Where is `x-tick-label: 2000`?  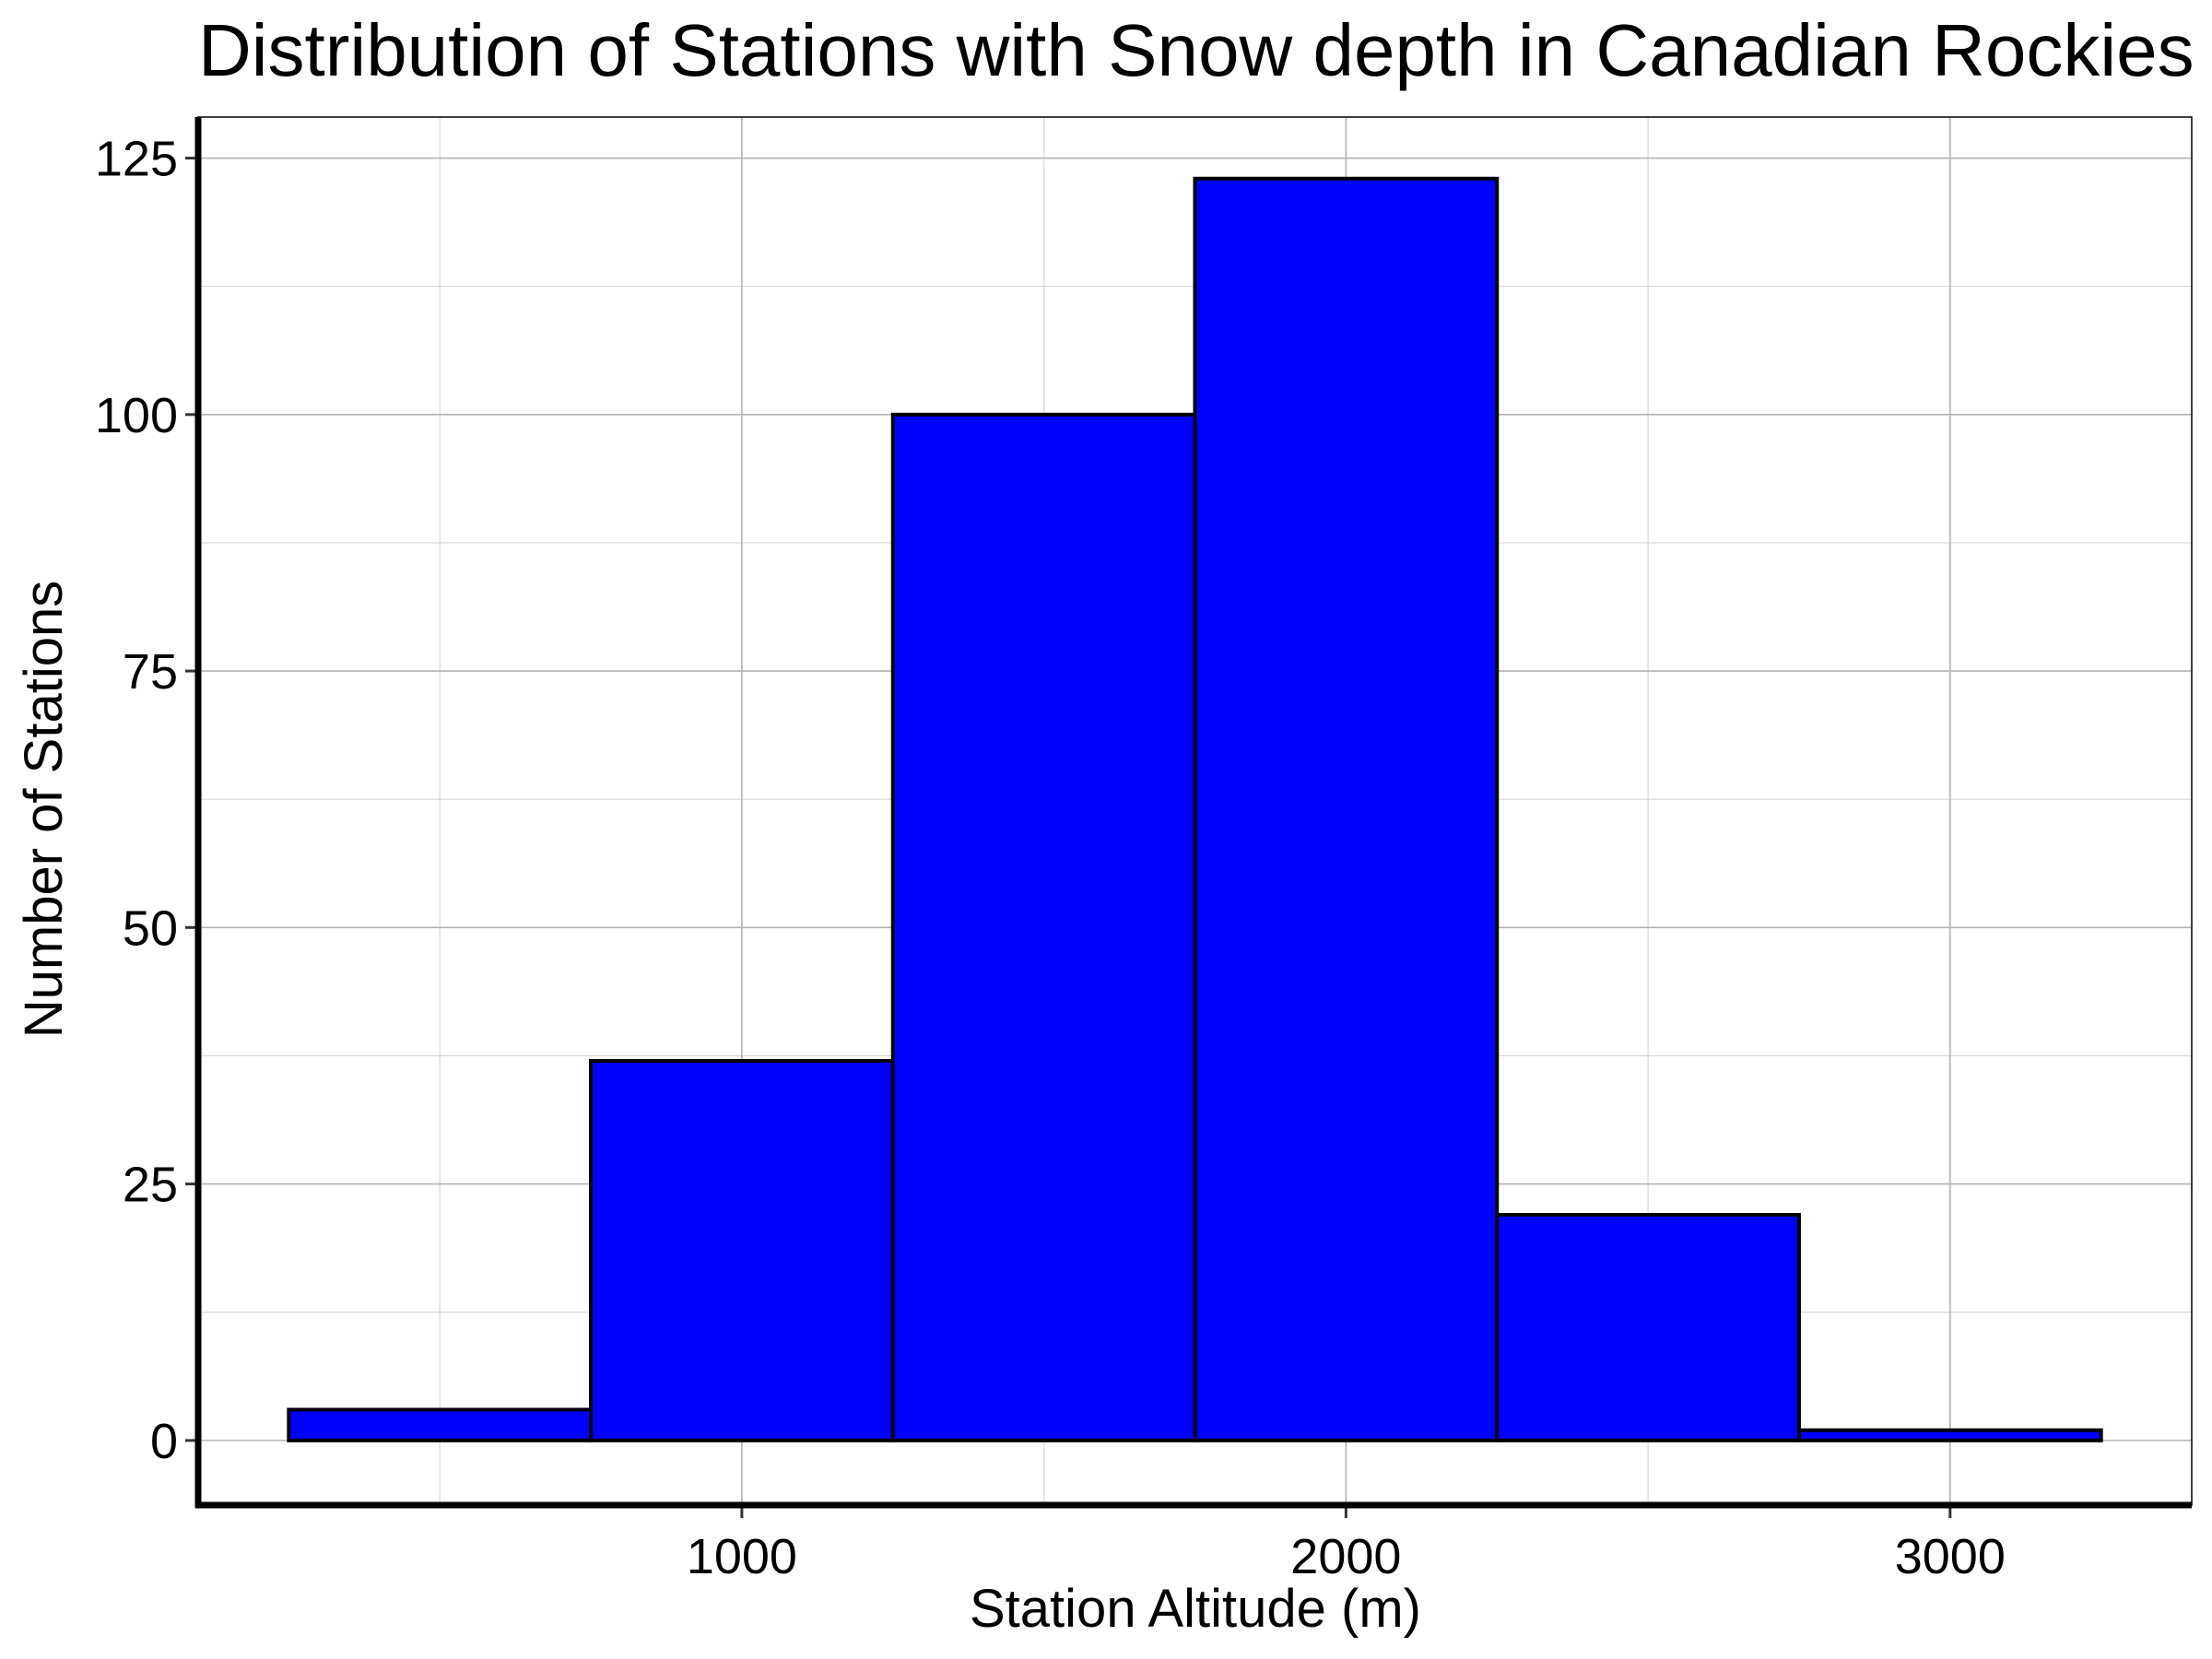 x-tick-label: 2000 is located at coordinates (1345, 1556).